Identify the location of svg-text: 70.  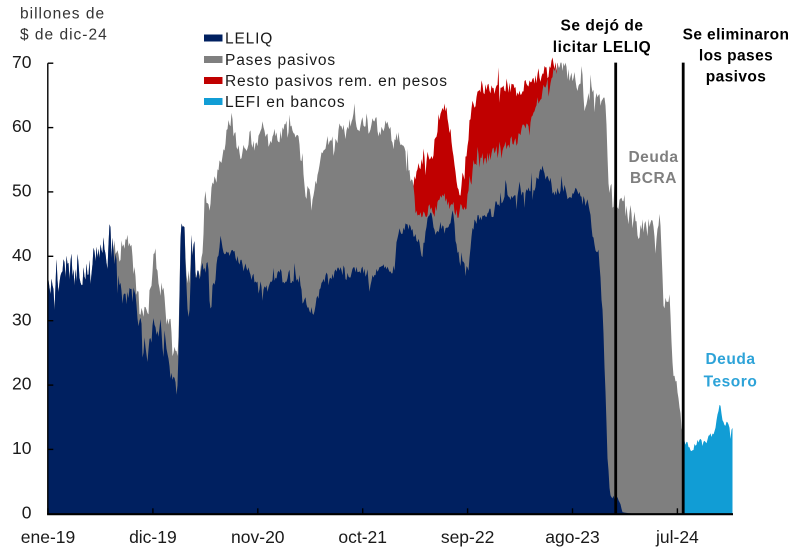
(22, 62).